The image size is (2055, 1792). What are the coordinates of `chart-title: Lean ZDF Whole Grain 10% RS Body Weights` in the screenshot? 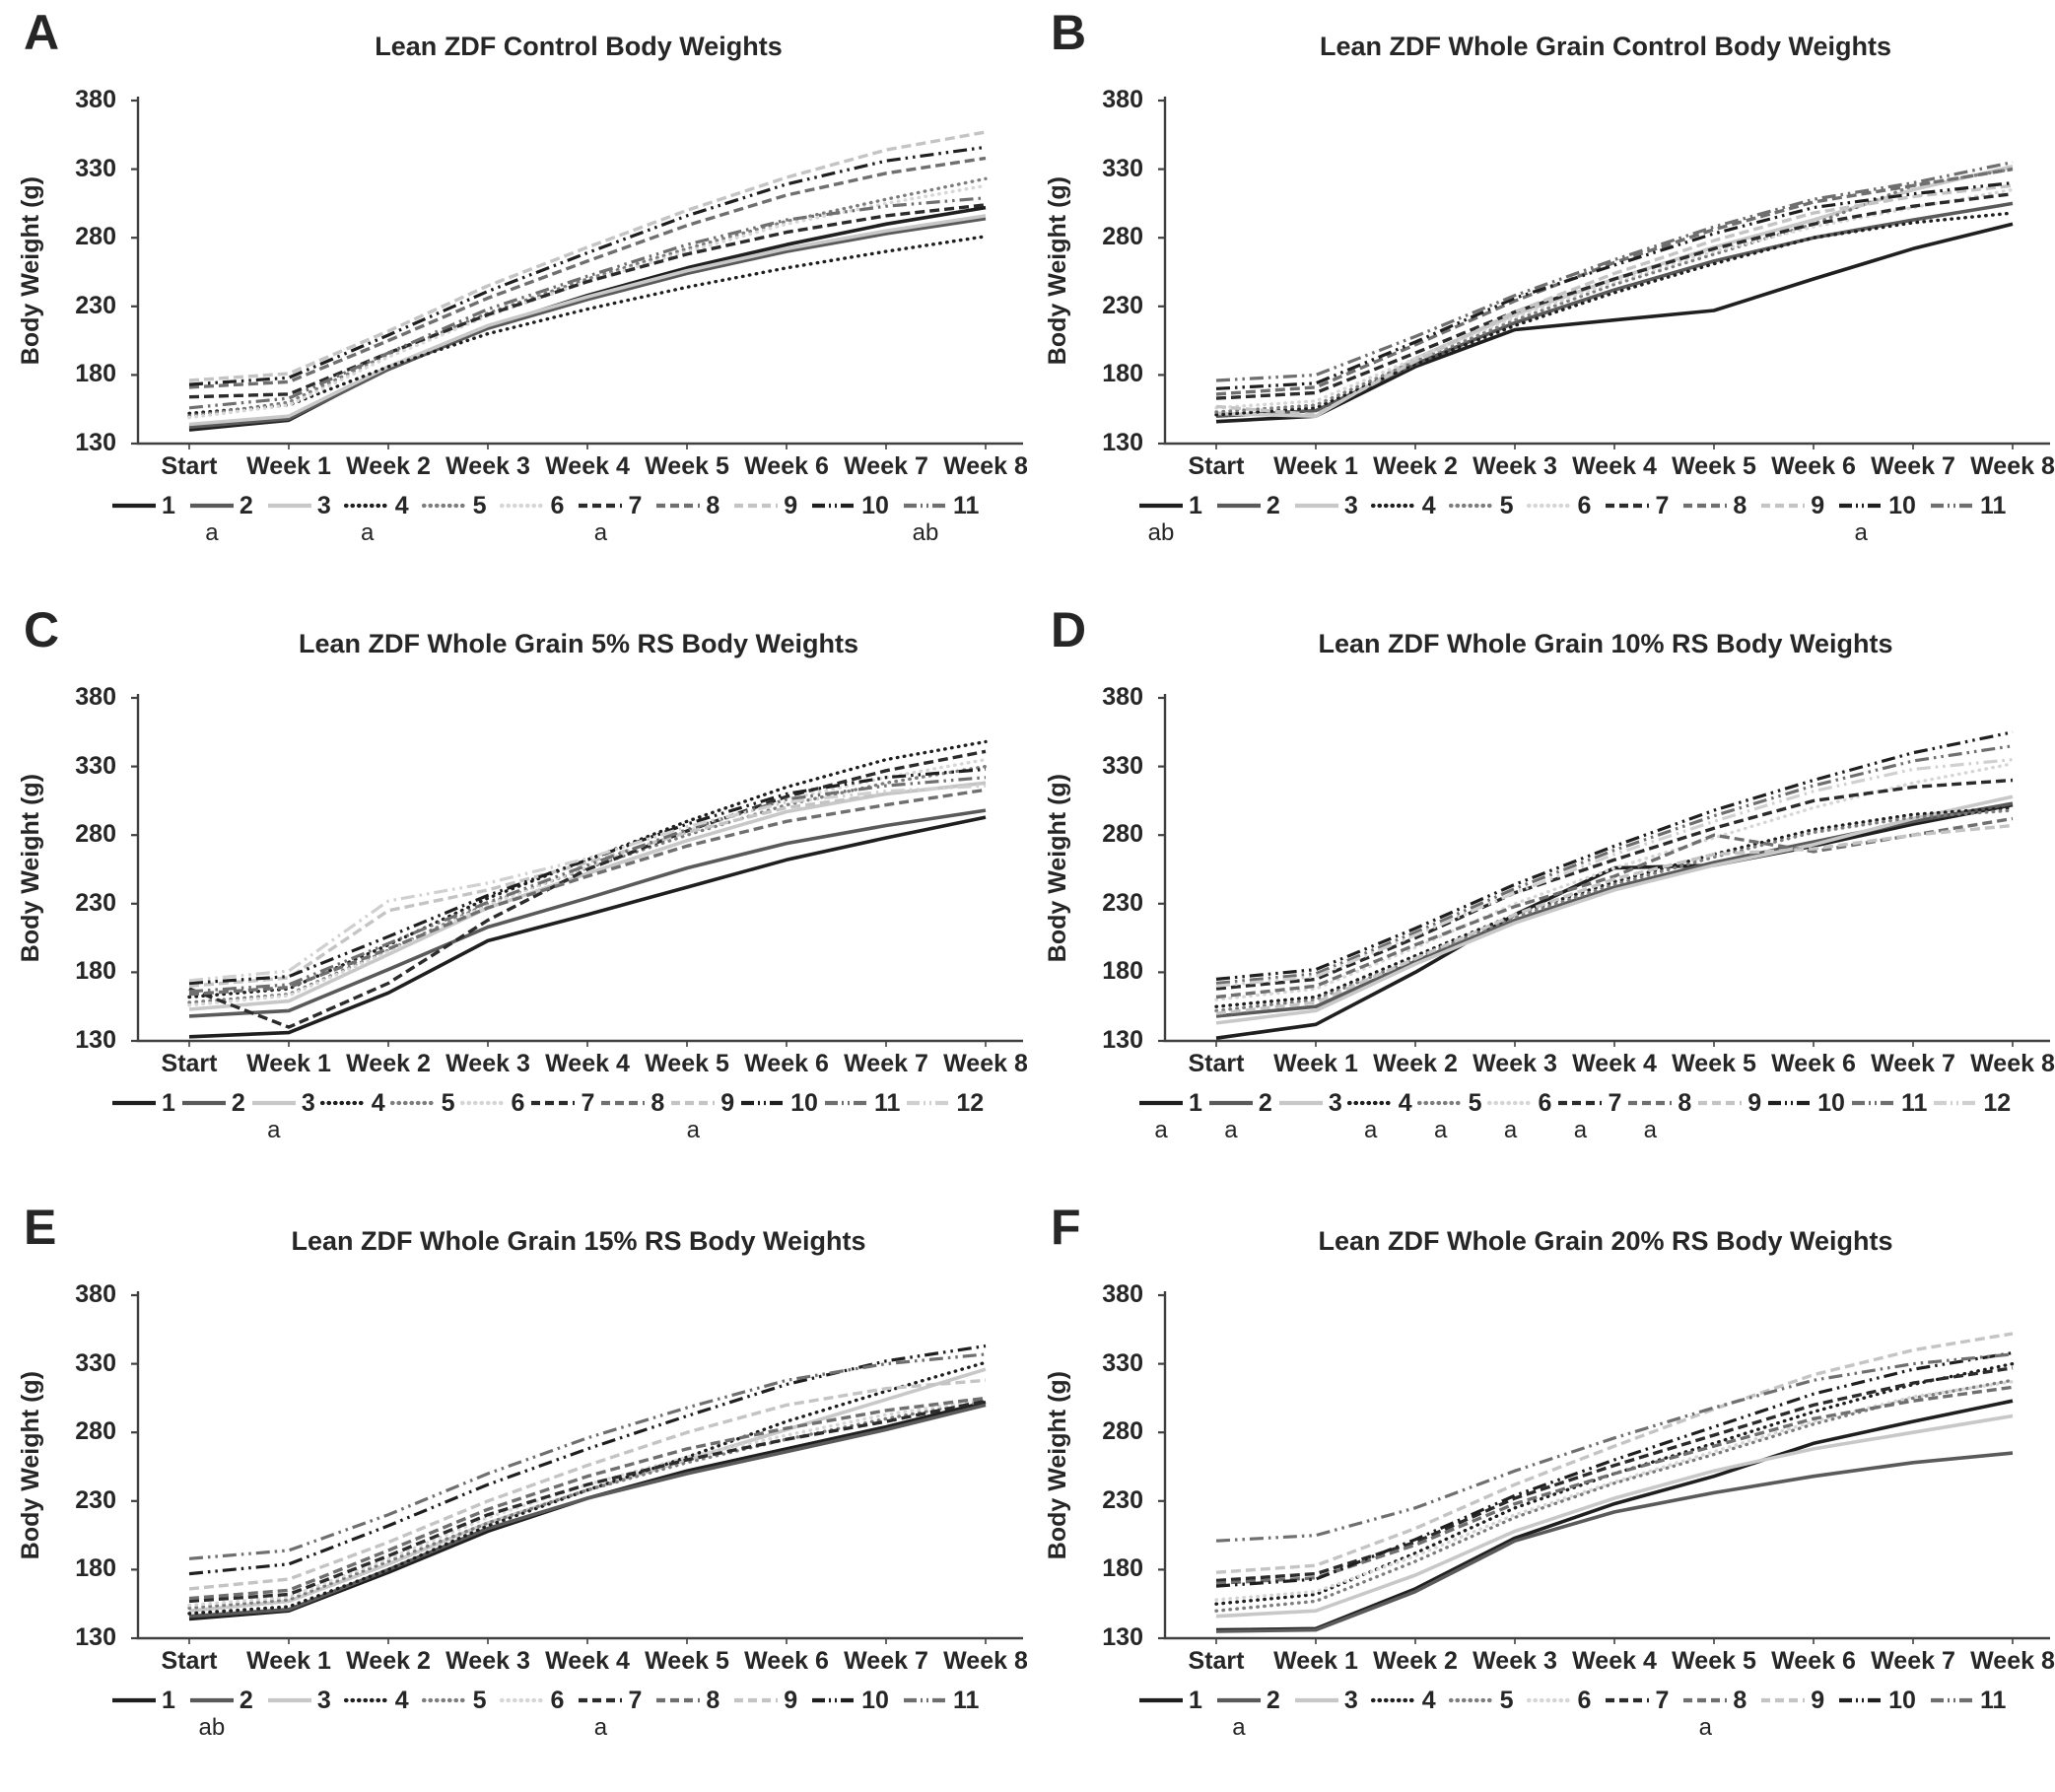 It's located at (1605, 643).